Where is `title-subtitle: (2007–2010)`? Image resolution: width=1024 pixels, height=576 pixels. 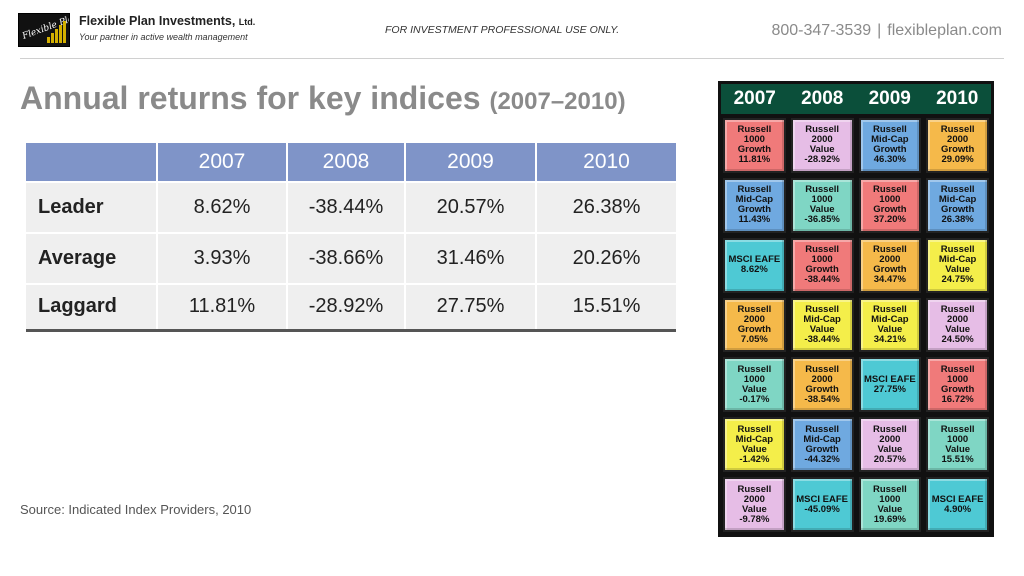
title-subtitle: (2007–2010) is located at coordinates (557, 101).